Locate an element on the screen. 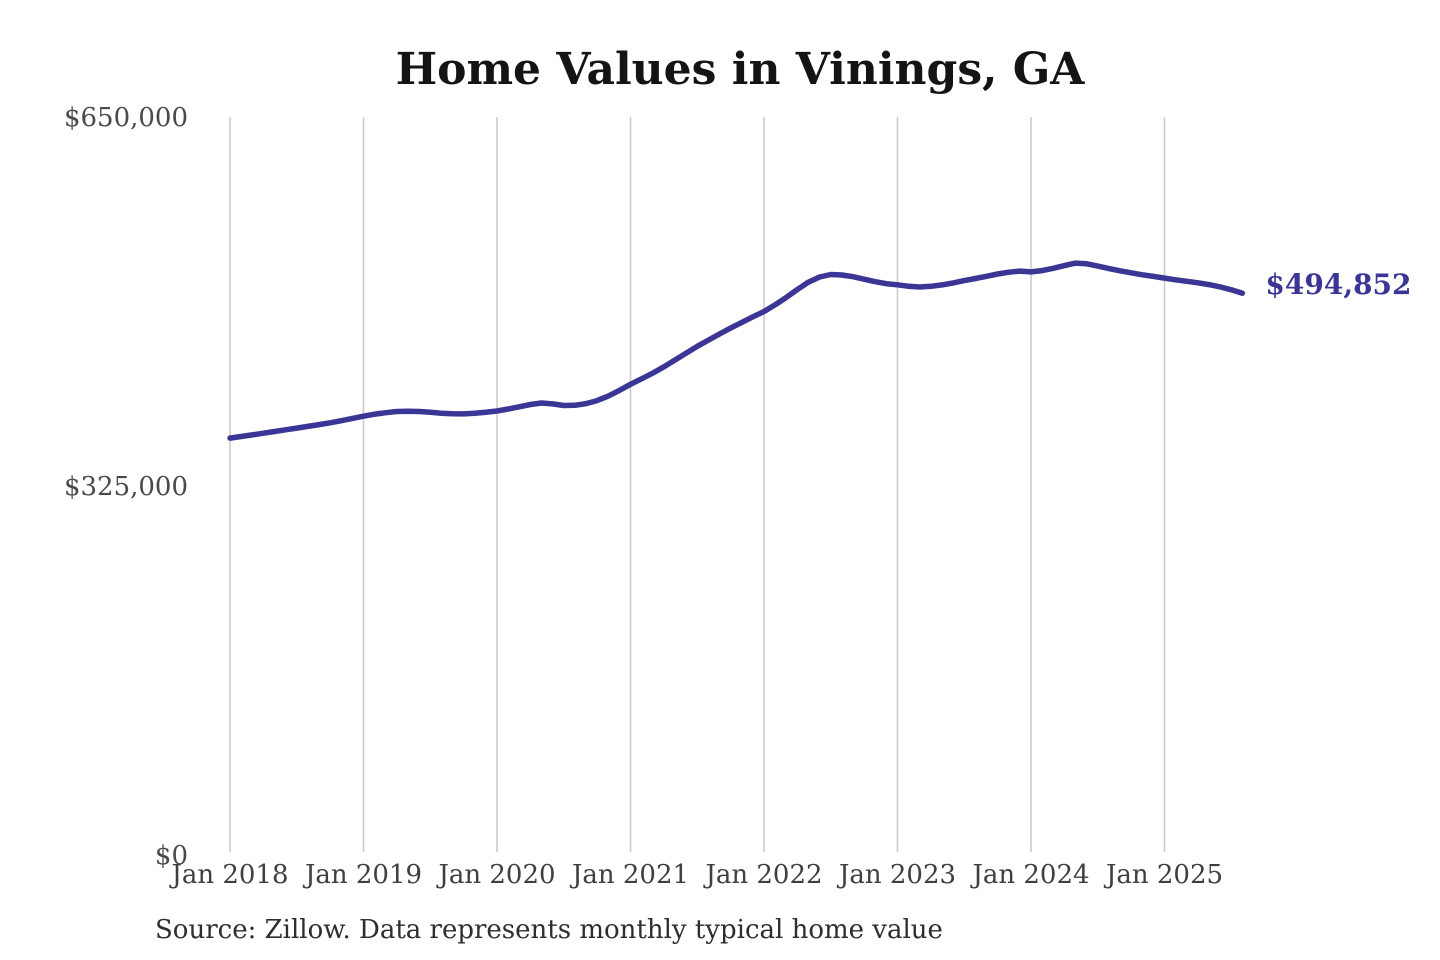 This screenshot has height=960, width=1440. y-tick-label: $650,000 is located at coordinates (126, 118).